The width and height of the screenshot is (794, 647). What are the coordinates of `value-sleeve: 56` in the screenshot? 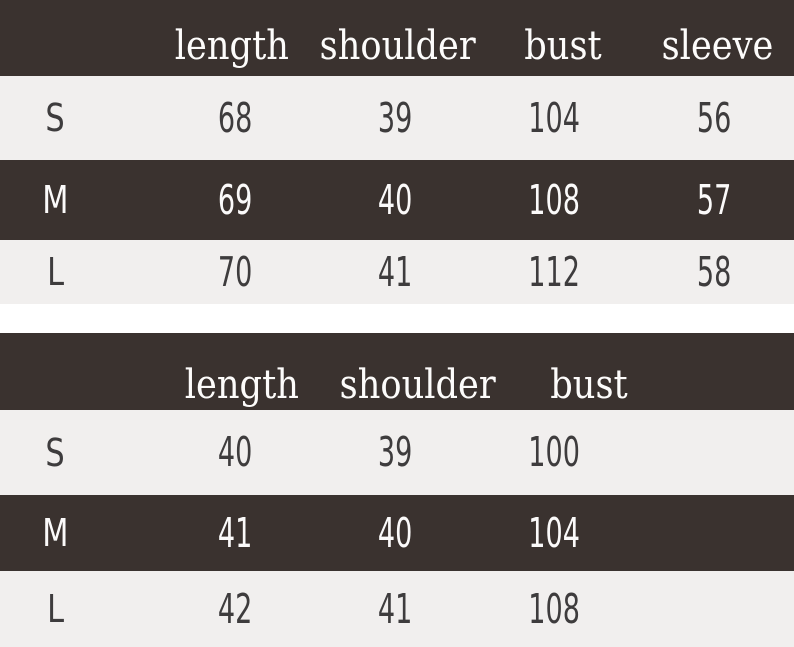 It's located at (714, 117).